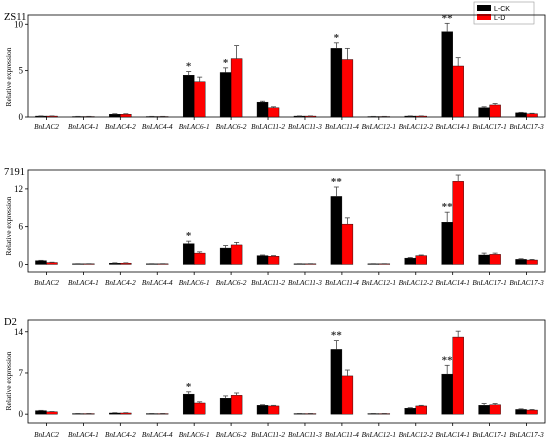 This screenshot has width=550, height=442. Describe the element at coordinates (21, 71) in the screenshot. I see `y-tick-label: 5` at that location.